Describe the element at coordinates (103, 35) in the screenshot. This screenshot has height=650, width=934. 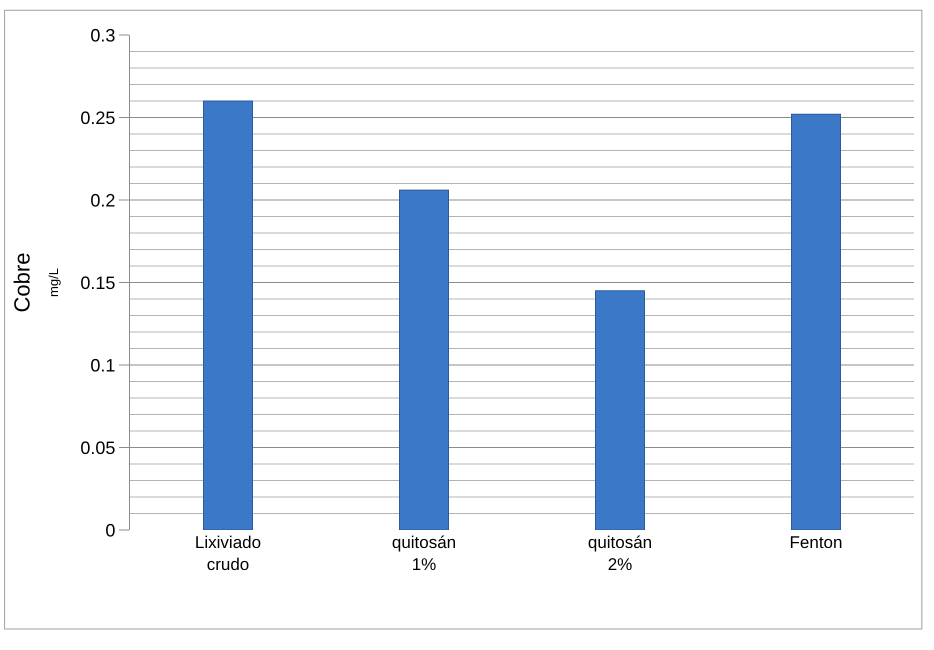
I see `y-tick-label: 0.3` at that location.